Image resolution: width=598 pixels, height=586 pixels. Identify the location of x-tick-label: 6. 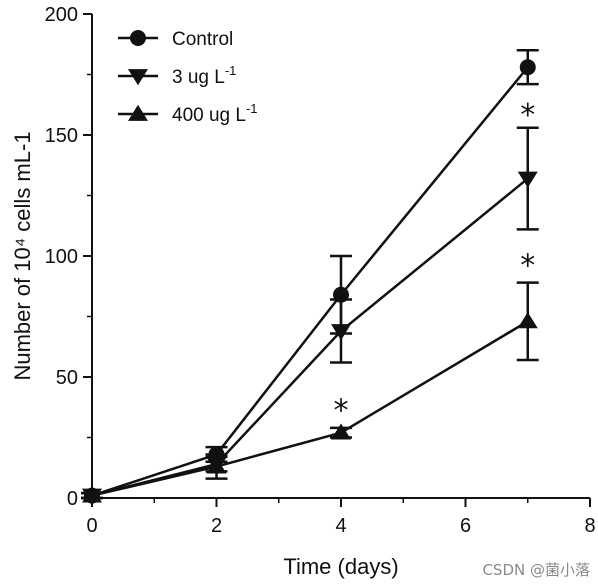
(465, 526).